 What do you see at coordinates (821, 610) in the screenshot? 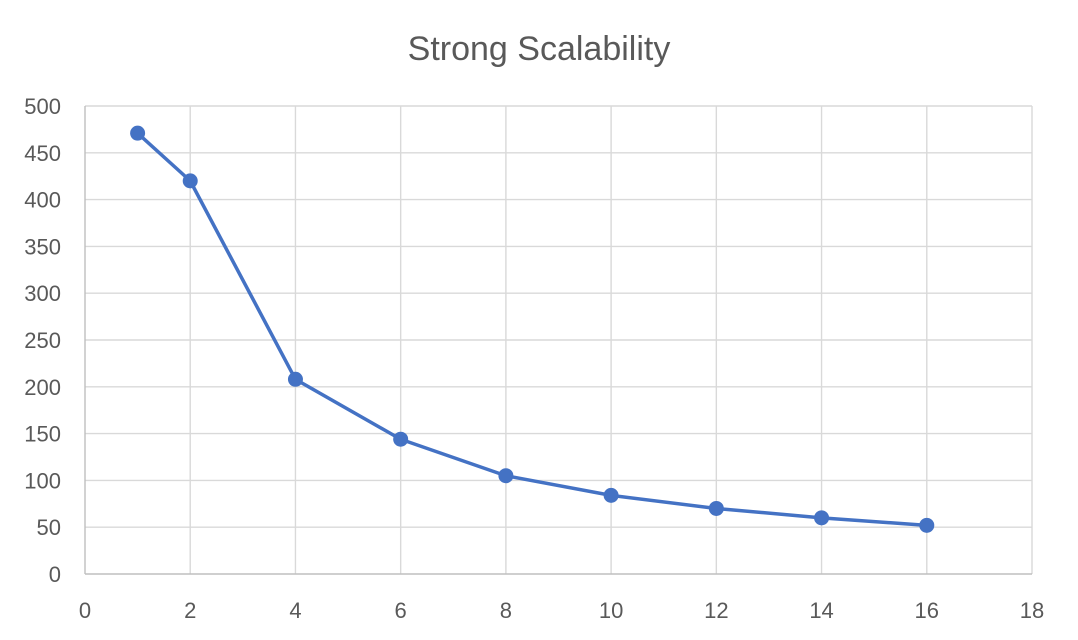
I see `x-tick-label: 14` at bounding box center [821, 610].